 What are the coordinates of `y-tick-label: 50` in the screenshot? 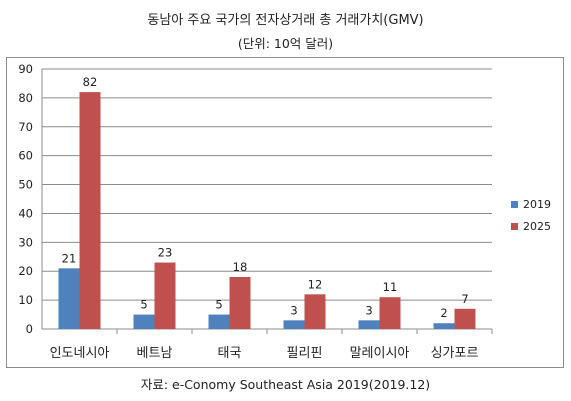 It's located at (25, 185).